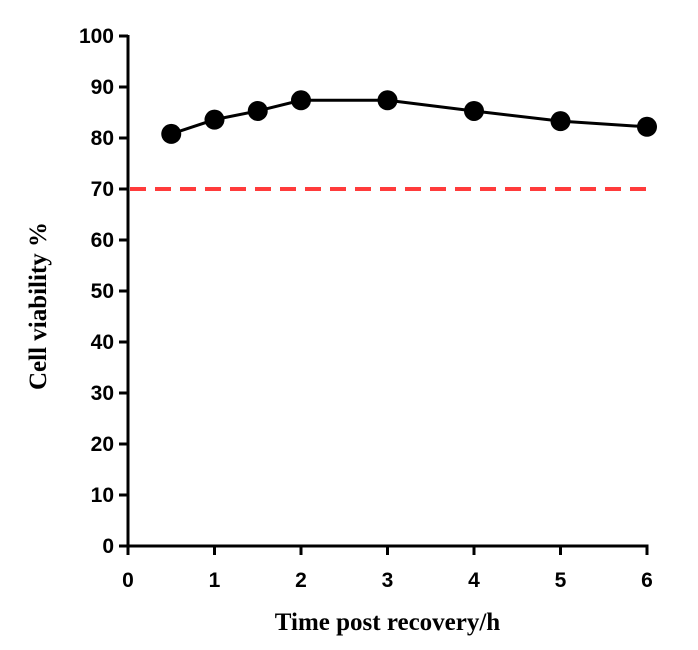  I want to click on series-layer, so click(409, 117).